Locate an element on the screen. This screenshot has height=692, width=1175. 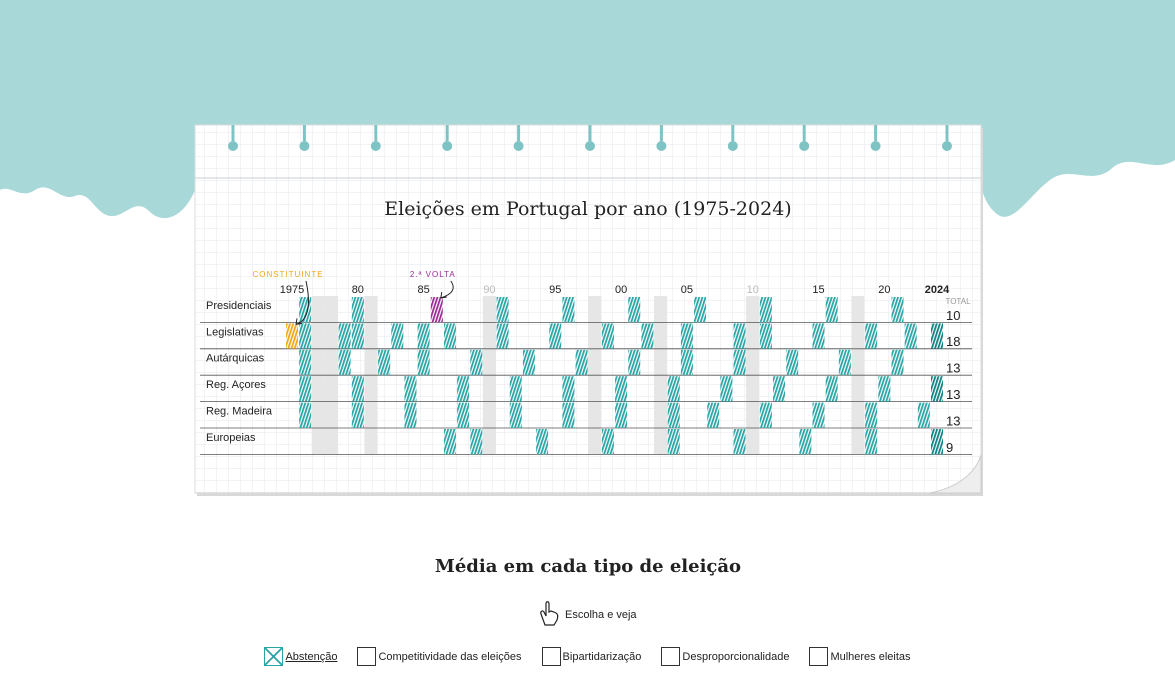
option: Mulheres eleitas is located at coordinates (860, 656).